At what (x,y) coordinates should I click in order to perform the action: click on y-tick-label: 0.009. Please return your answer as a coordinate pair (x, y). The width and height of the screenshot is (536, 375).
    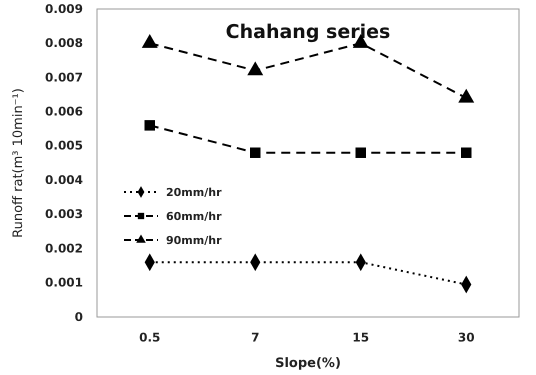
    Looking at the image, I should click on (64, 9).